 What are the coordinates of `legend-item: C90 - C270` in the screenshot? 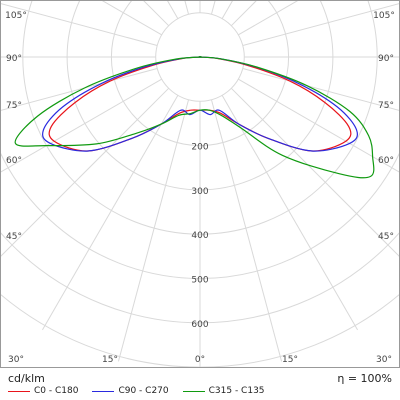 It's located at (130, 391).